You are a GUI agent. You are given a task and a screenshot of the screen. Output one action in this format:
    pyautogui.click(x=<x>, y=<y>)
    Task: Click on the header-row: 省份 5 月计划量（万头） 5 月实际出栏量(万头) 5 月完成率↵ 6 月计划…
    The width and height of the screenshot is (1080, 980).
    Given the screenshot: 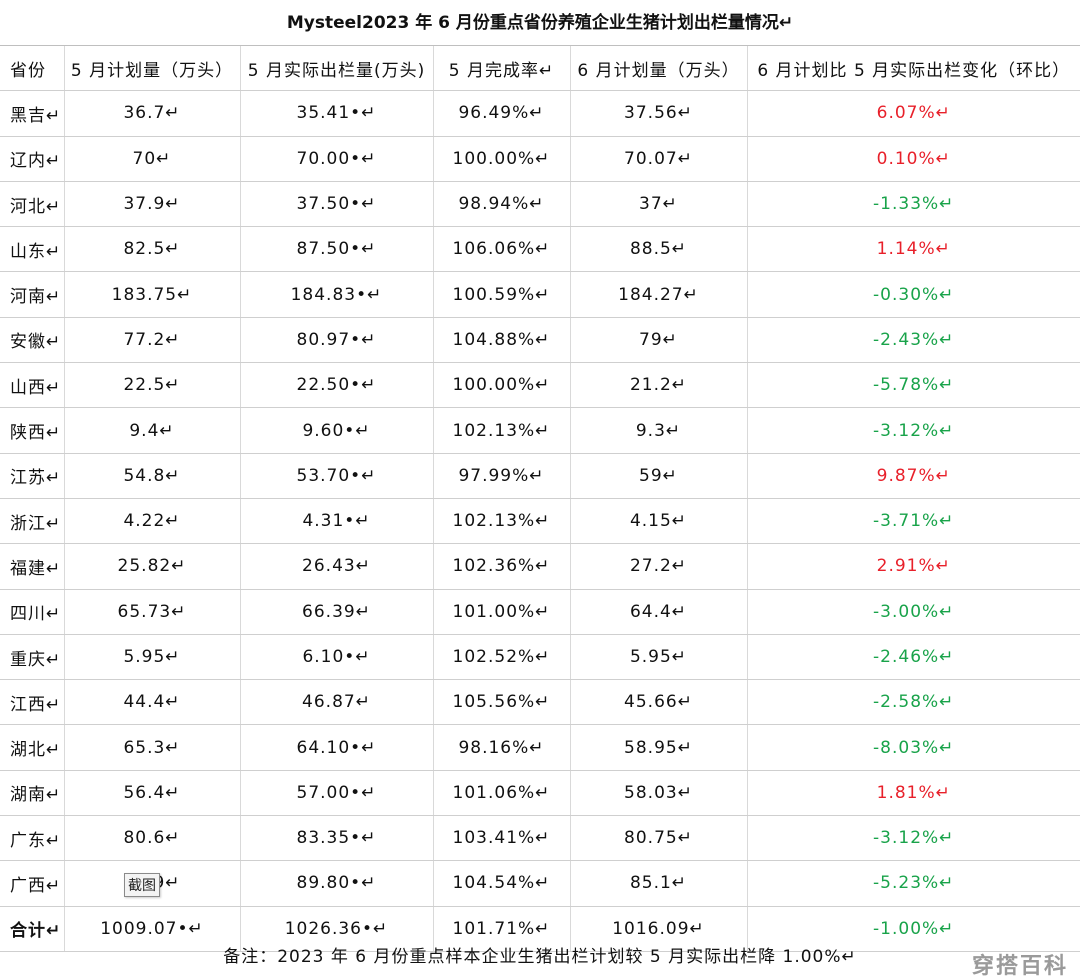 What is the action you would take?
    pyautogui.click(x=540, y=69)
    